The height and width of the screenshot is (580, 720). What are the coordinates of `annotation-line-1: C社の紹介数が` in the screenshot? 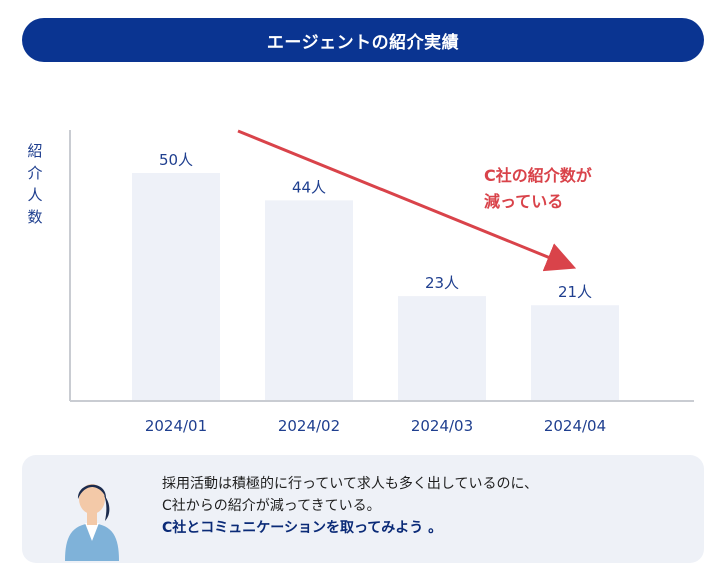 It's located at (538, 175).